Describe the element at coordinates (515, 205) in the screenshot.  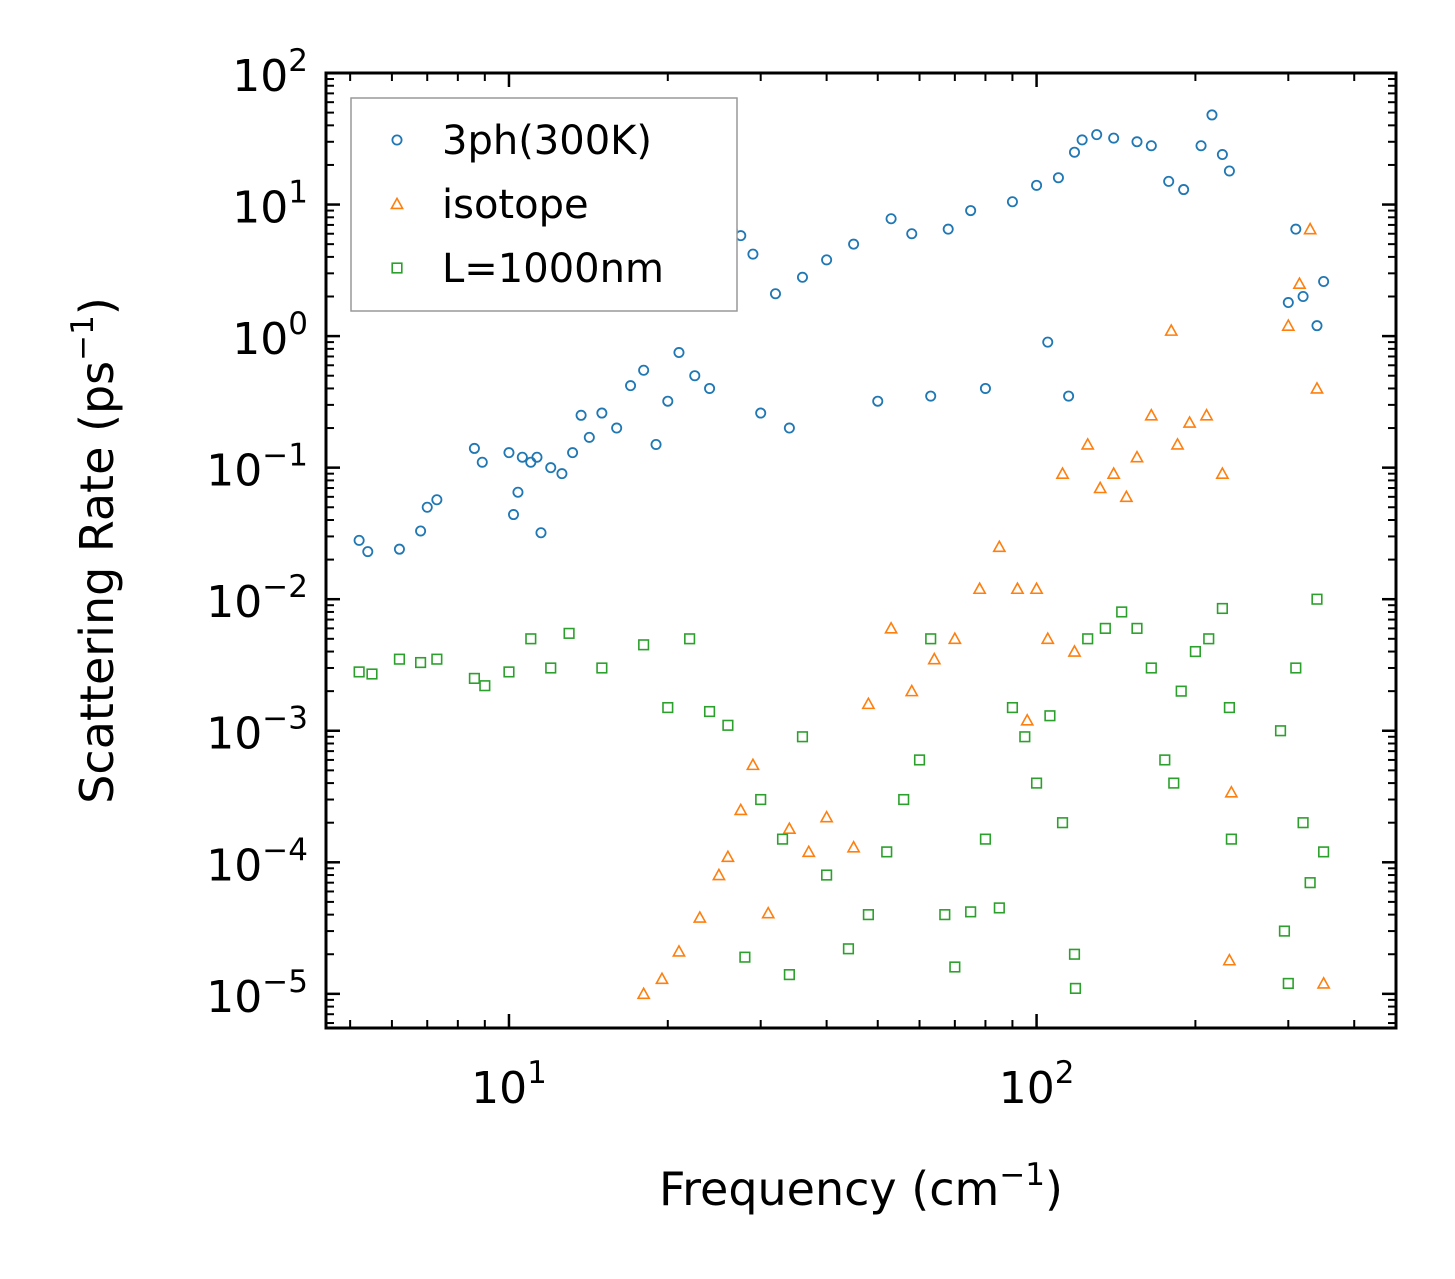
I see `legend-label: isotope` at that location.